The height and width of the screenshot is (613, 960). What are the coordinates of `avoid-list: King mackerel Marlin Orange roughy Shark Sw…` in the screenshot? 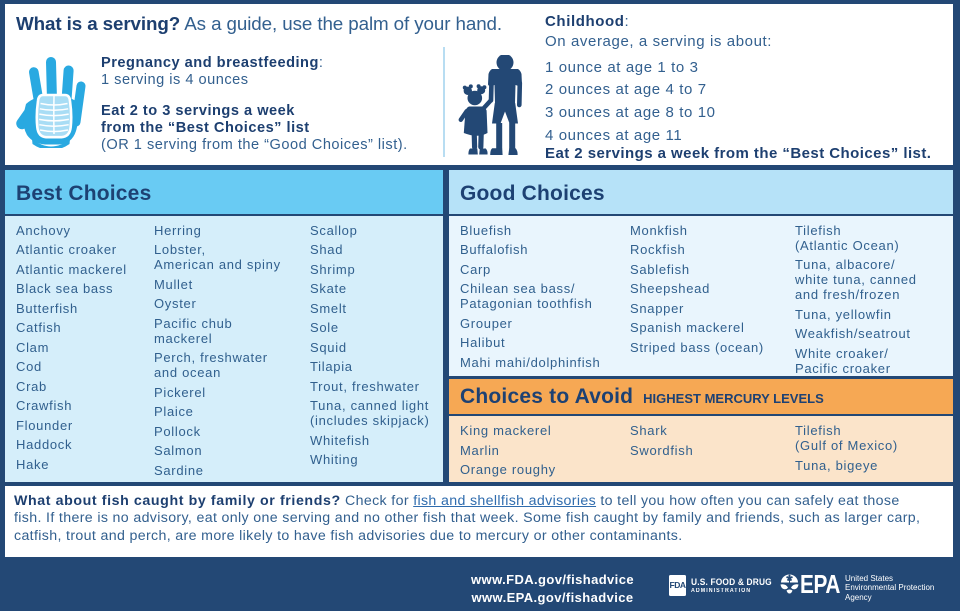 It's located at (701, 449).